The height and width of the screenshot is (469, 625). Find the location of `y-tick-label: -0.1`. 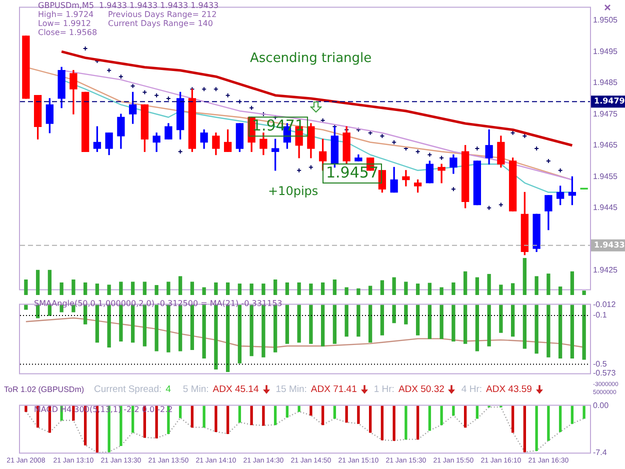

y-tick-label: -0.1 is located at coordinates (600, 315).